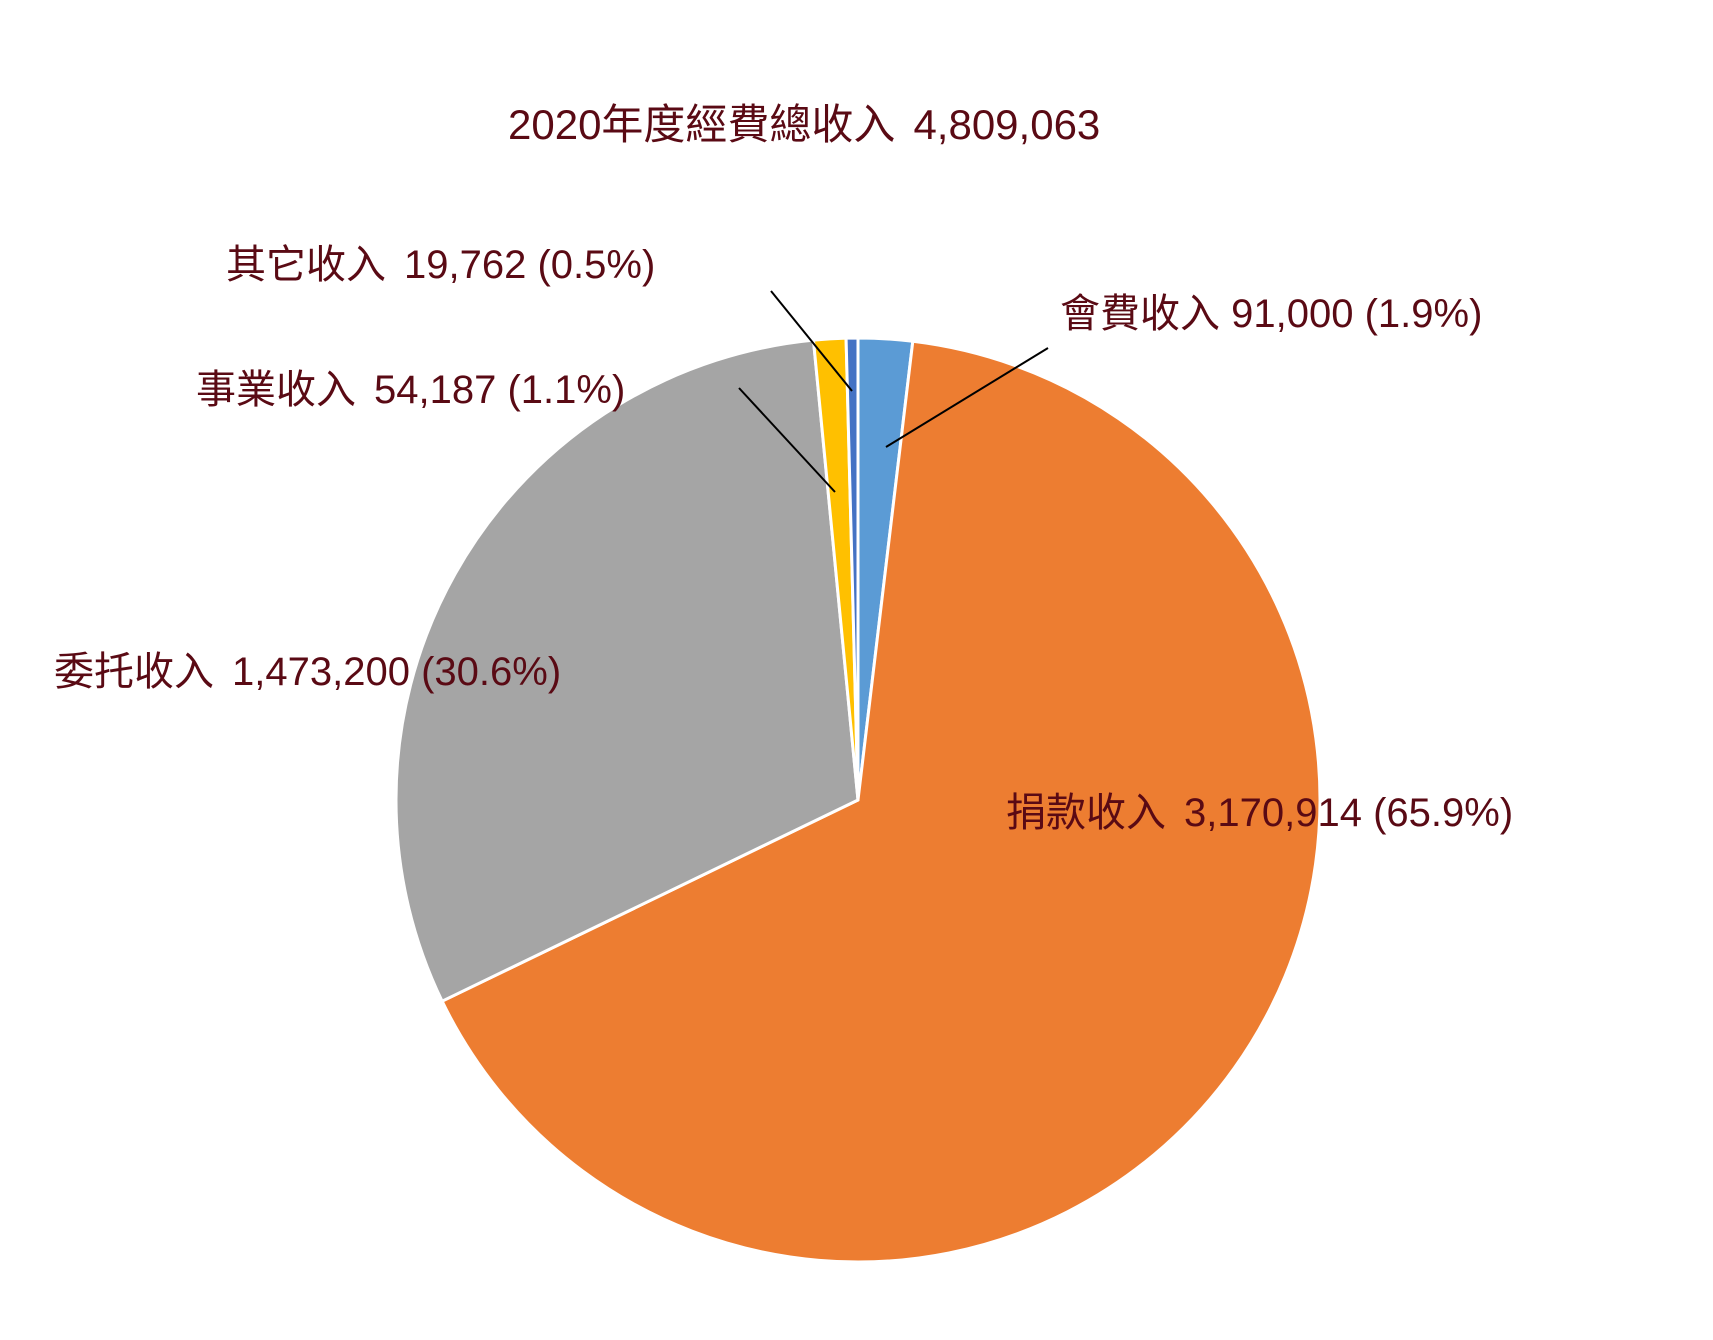 The width and height of the screenshot is (1713, 1340). Describe the element at coordinates (1007, 124) in the screenshot. I see `chart-title-total: 4,809,063` at that location.